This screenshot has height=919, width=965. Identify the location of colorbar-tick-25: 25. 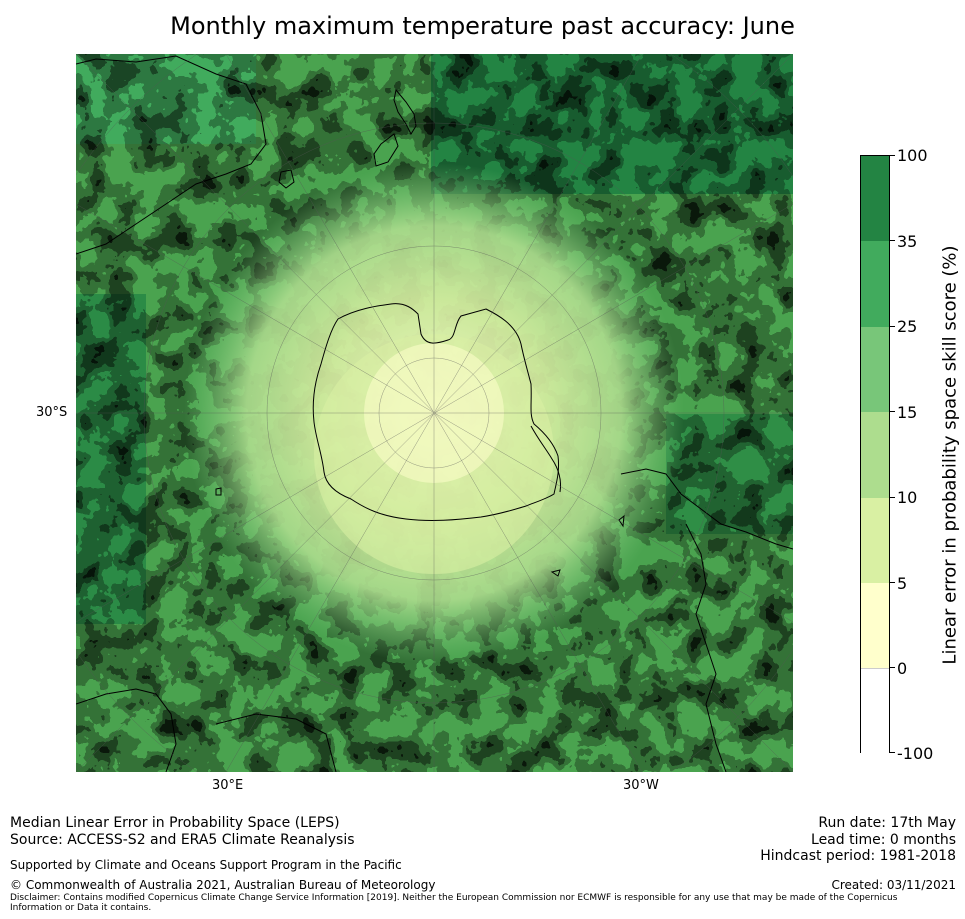
(907, 326).